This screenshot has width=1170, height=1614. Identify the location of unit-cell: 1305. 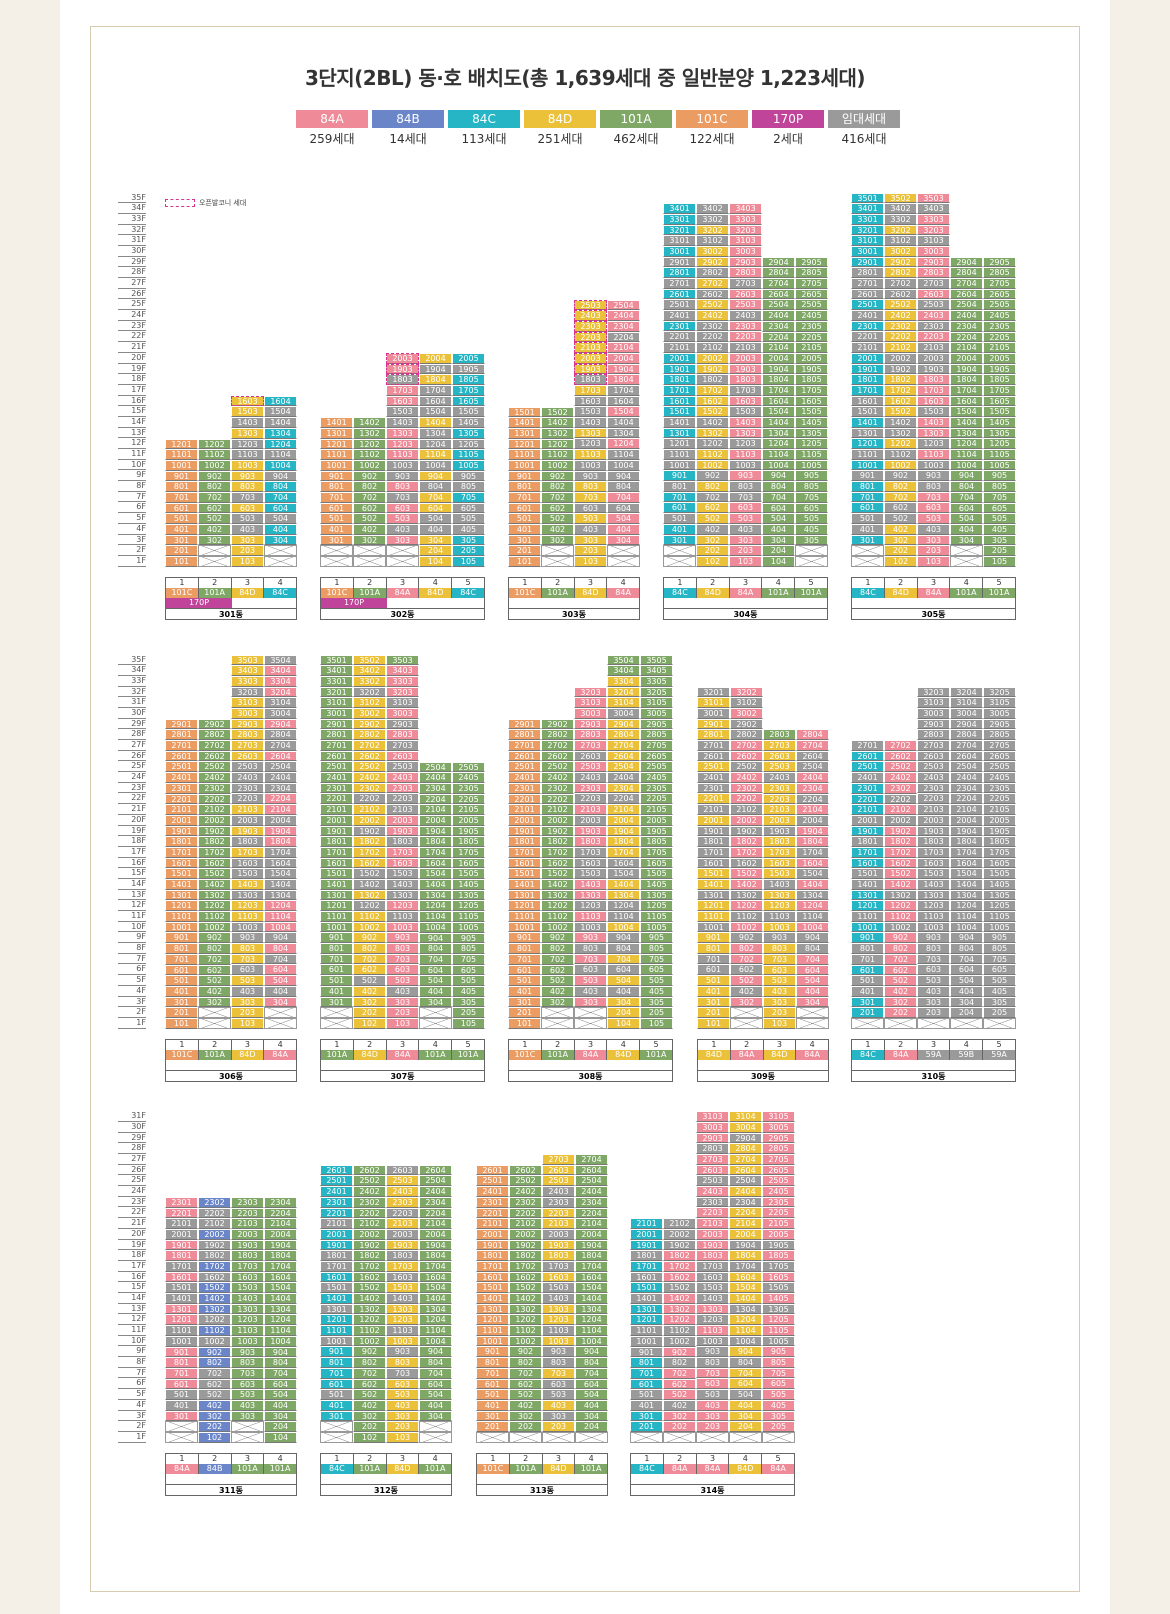
(999, 433).